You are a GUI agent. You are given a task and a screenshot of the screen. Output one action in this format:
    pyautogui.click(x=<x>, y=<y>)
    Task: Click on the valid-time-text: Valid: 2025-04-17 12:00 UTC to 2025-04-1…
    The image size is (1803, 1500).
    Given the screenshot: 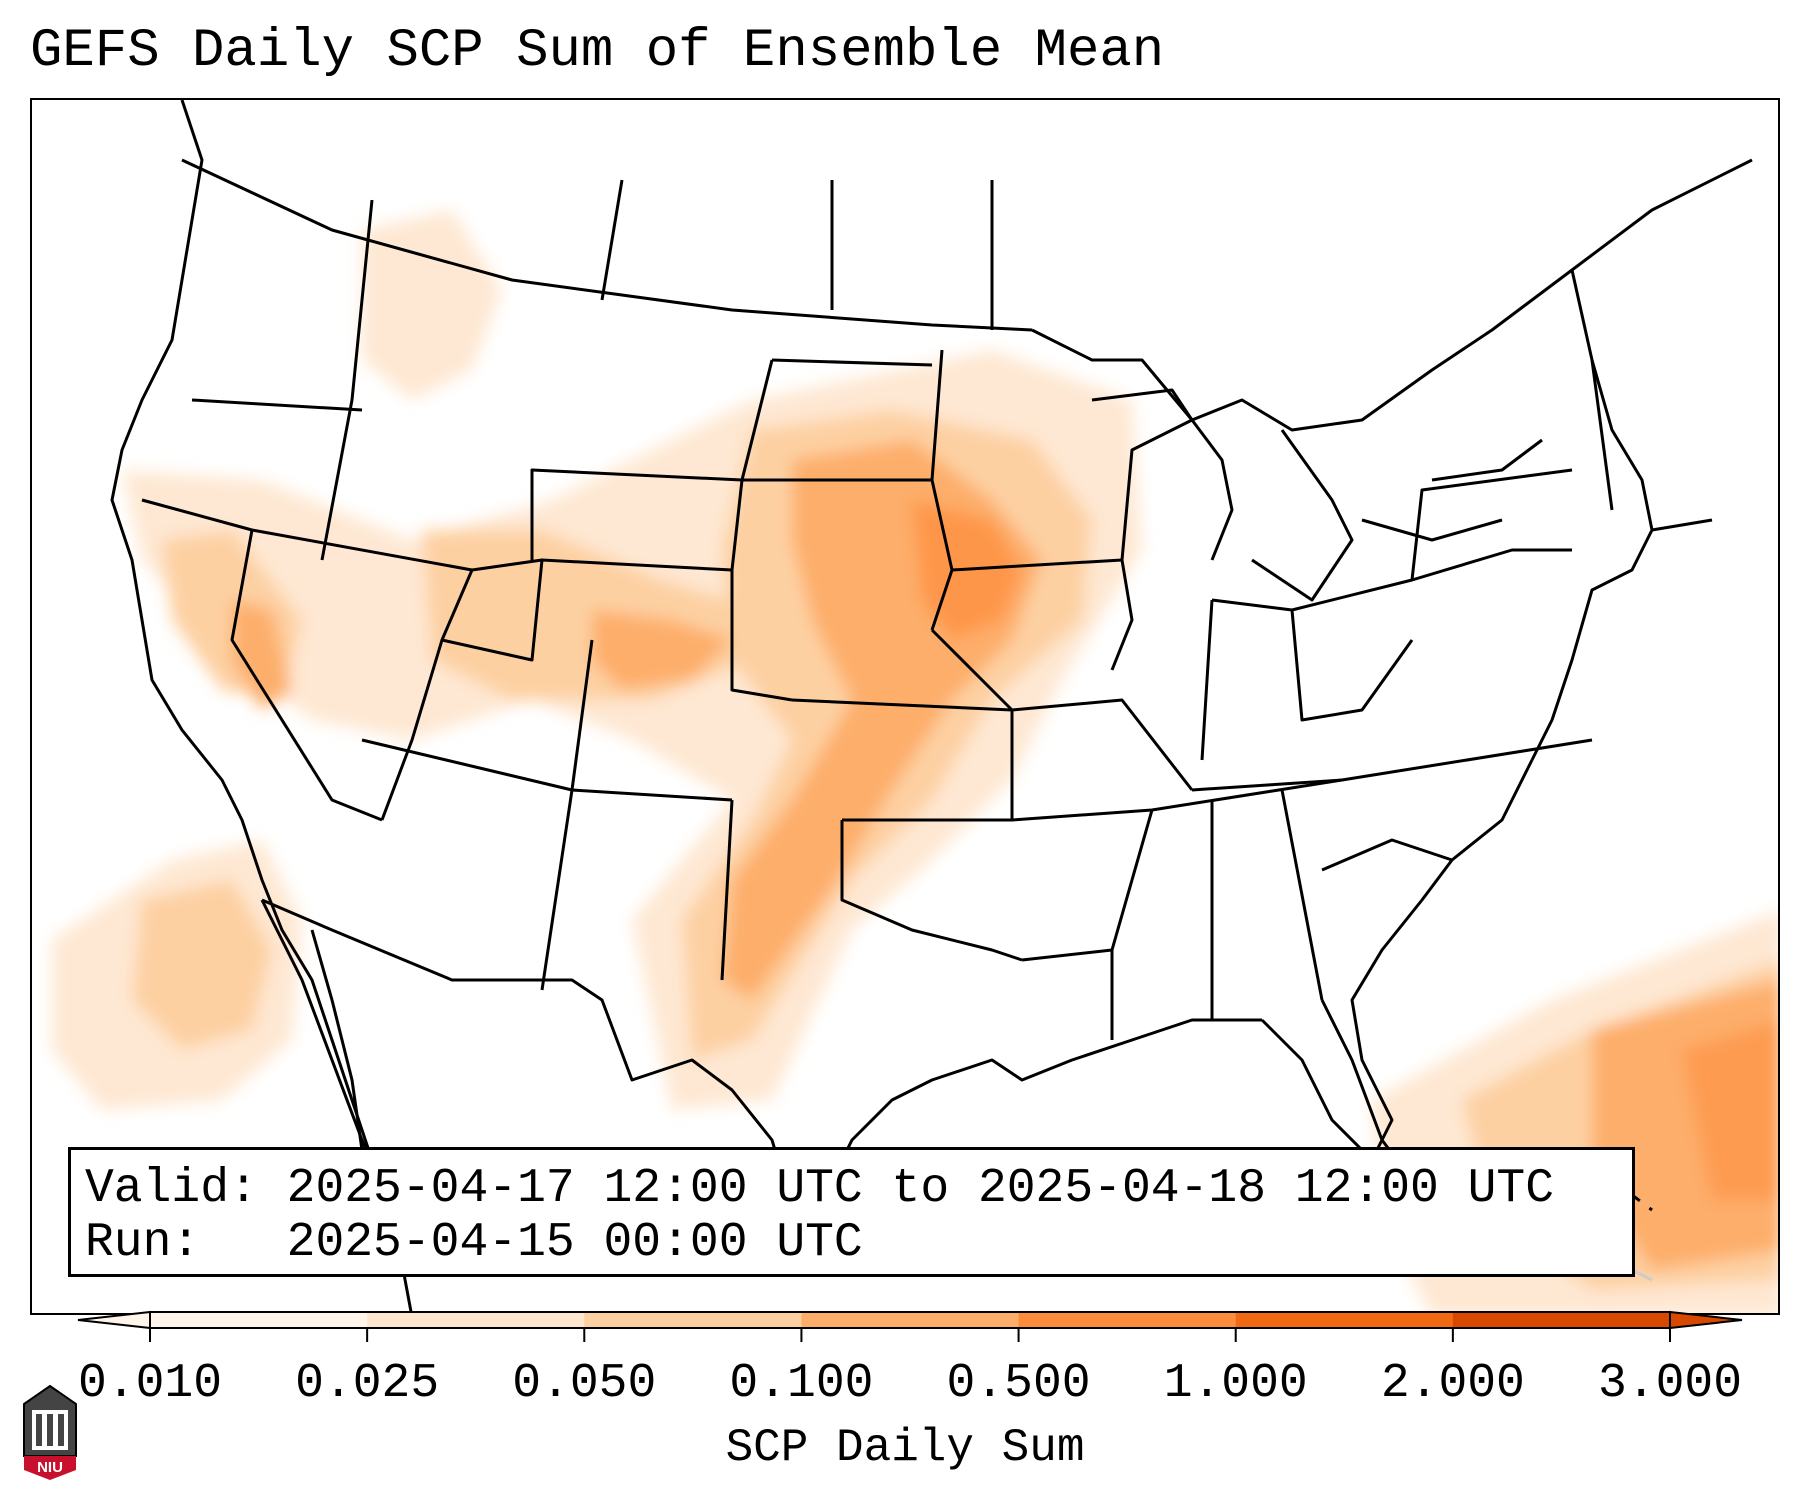 What is the action you would take?
    pyautogui.click(x=820, y=1189)
    